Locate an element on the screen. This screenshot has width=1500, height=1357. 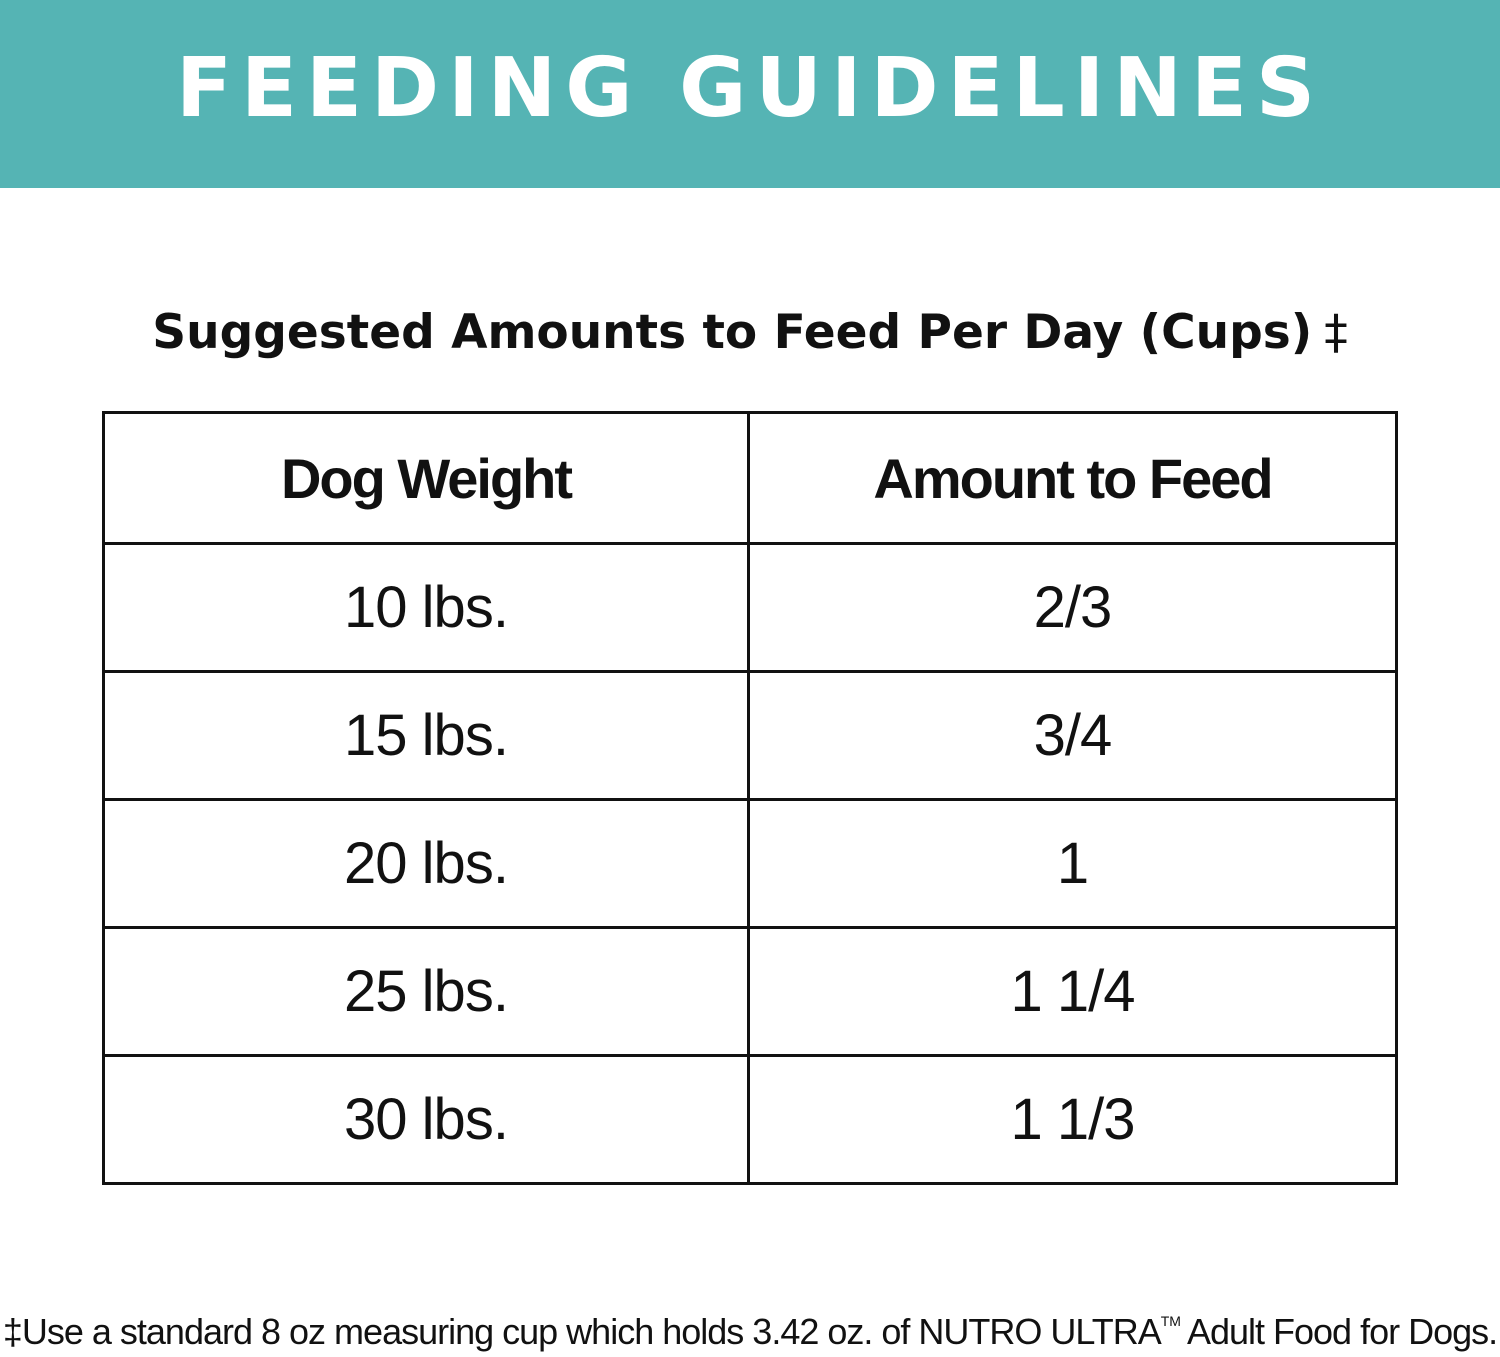
column-header-amount-to-feed: Amount to Feed is located at coordinates (1072, 478).